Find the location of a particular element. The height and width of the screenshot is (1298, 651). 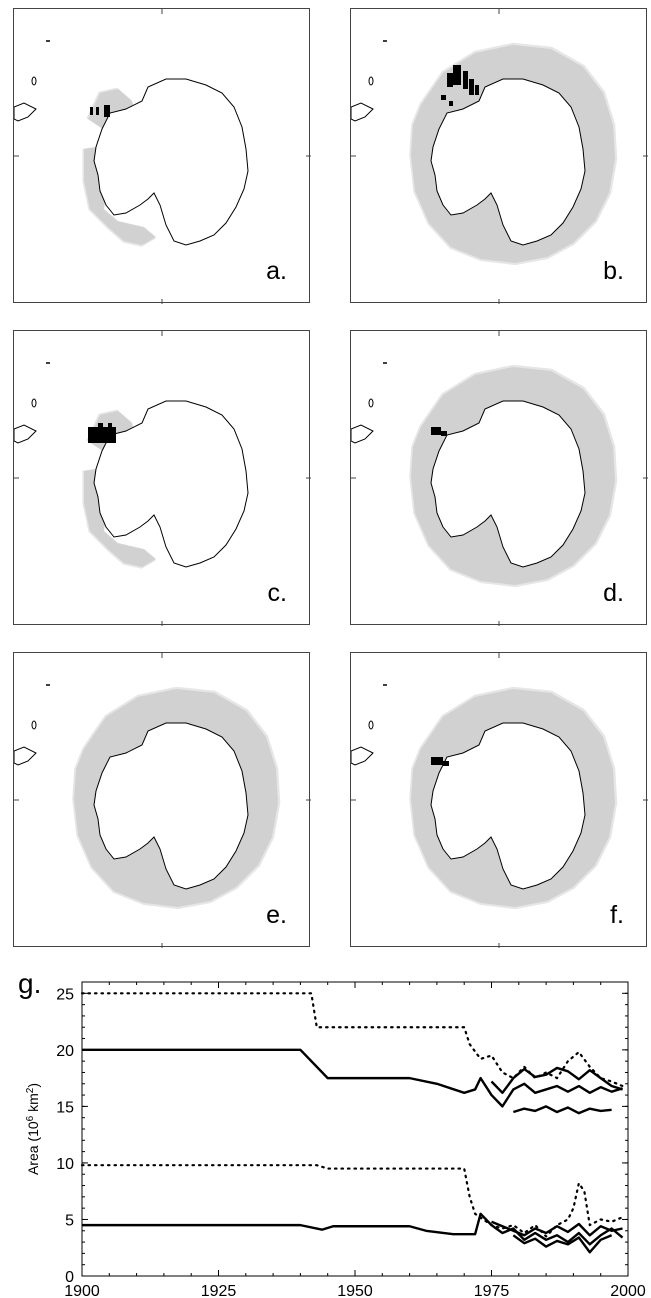

map-panel-e: e. is located at coordinates (162, 800).